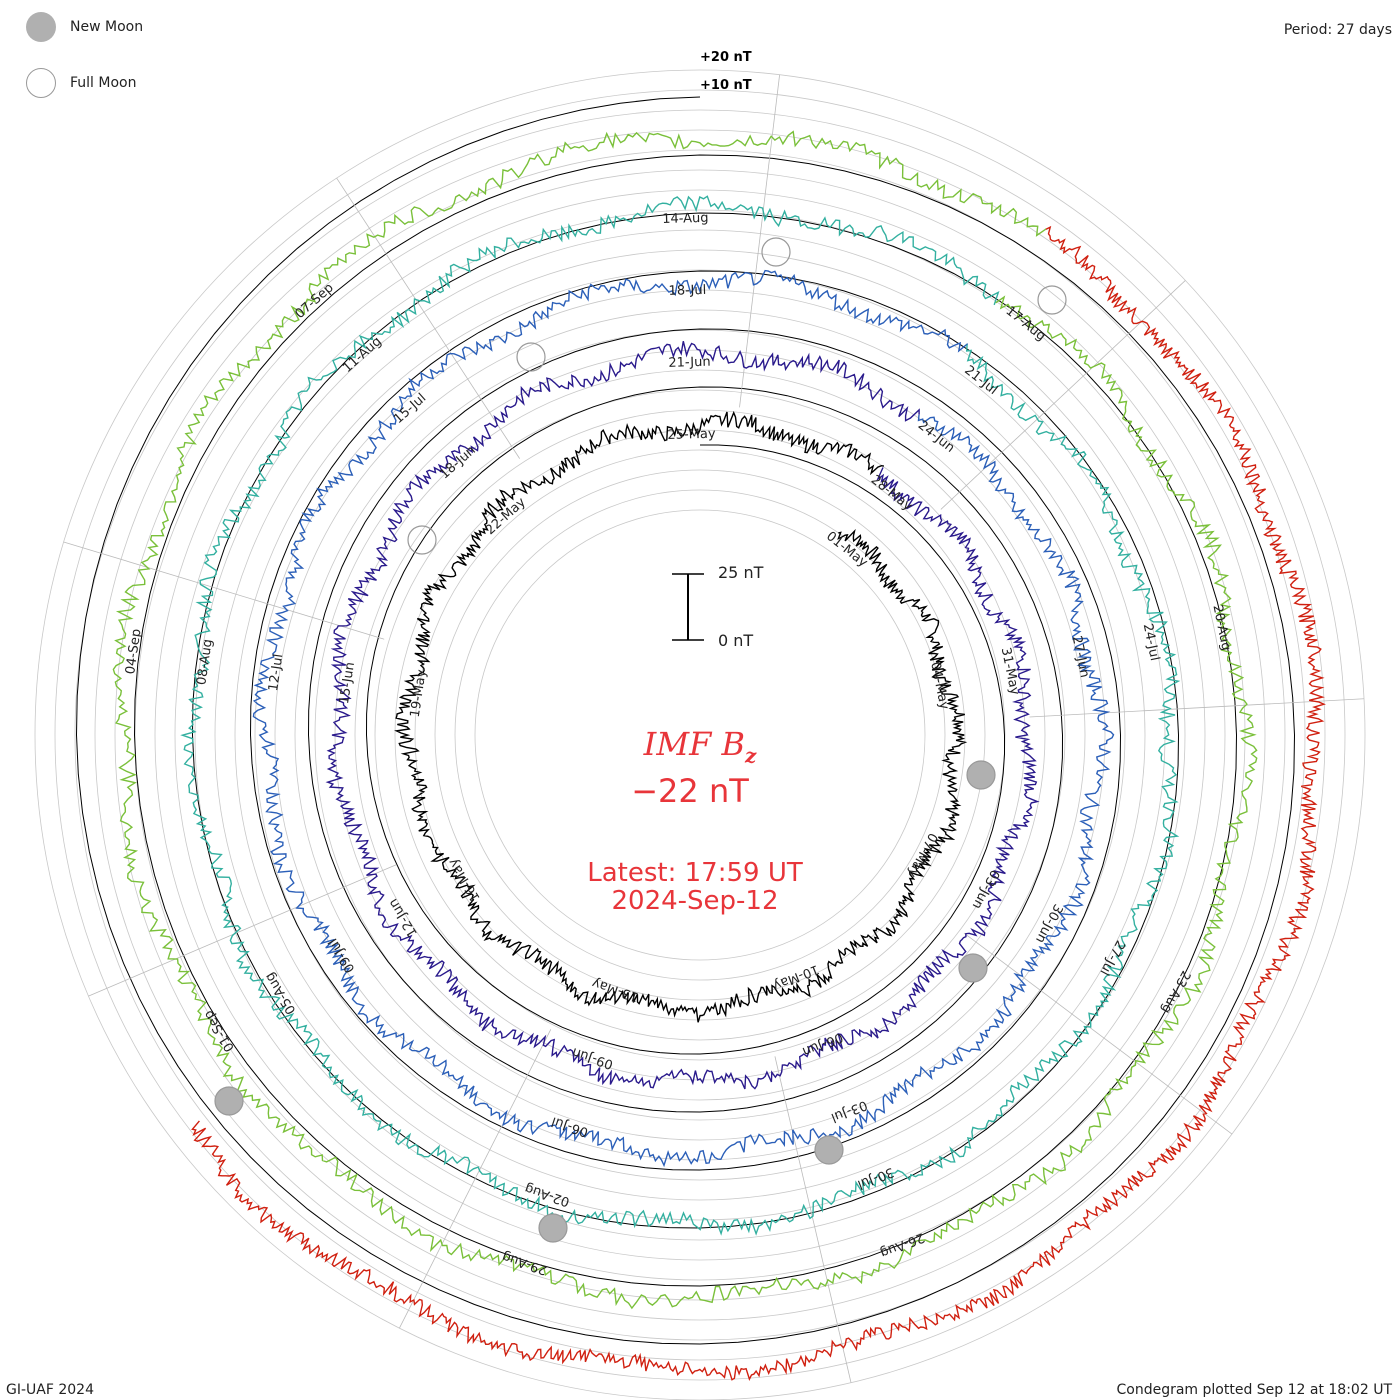 The image size is (1400, 1400). What do you see at coordinates (592, 1058) in the screenshot?
I see `date-label: 09-Jun` at bounding box center [592, 1058].